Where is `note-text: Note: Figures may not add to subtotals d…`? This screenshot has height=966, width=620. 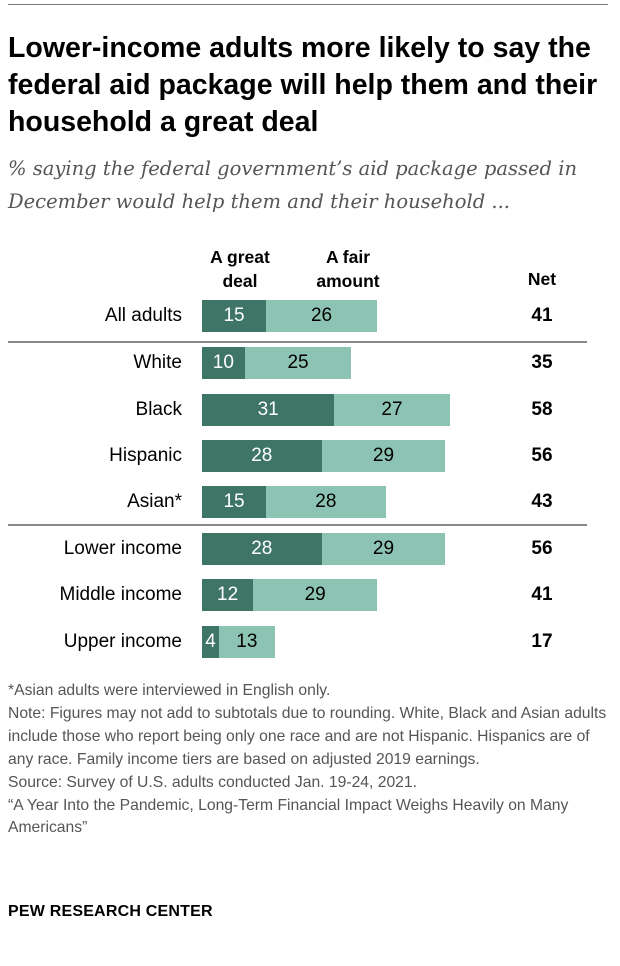 note-text: Note: Figures may not add to subtotals d… is located at coordinates (307, 736).